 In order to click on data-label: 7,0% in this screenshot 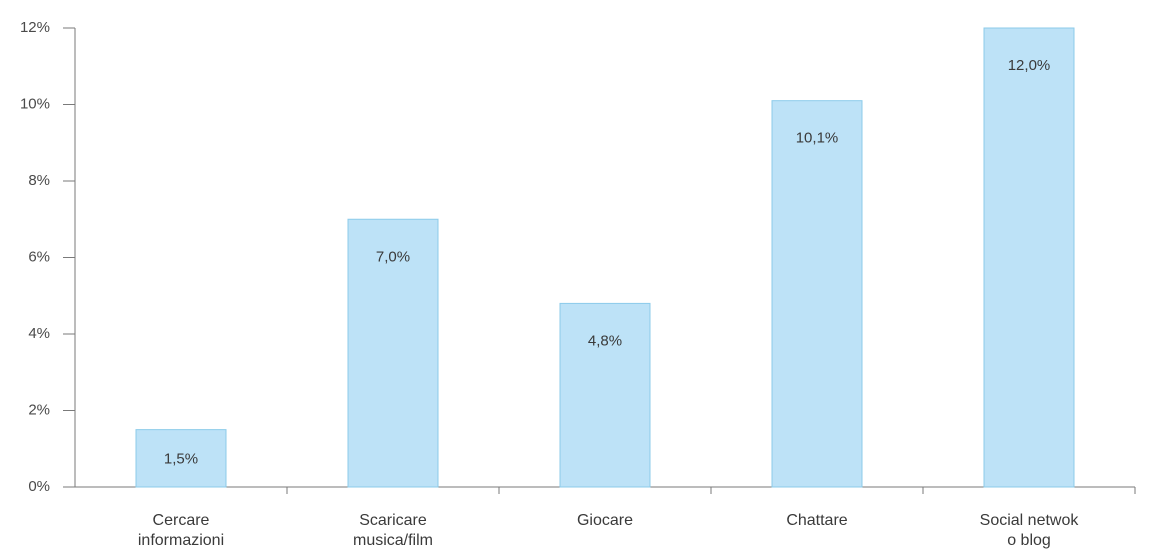, I will do `click(393, 256)`.